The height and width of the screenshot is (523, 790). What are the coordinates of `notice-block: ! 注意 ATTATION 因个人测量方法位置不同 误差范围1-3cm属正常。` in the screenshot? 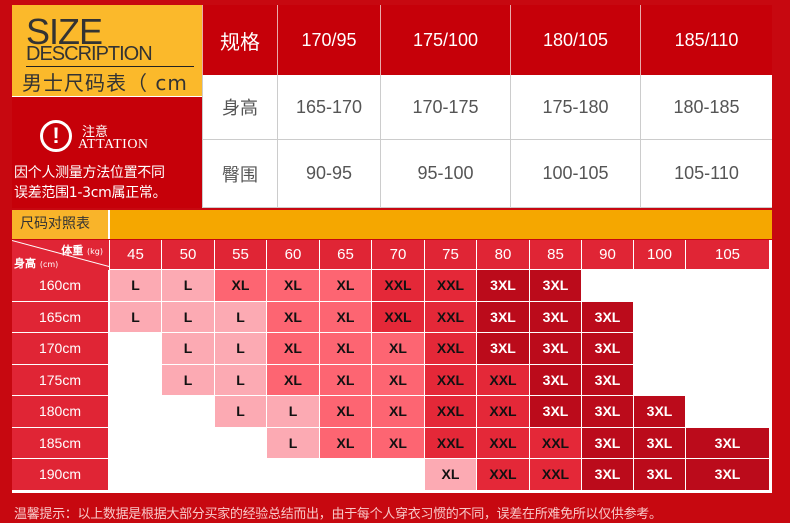 It's located at (107, 152).